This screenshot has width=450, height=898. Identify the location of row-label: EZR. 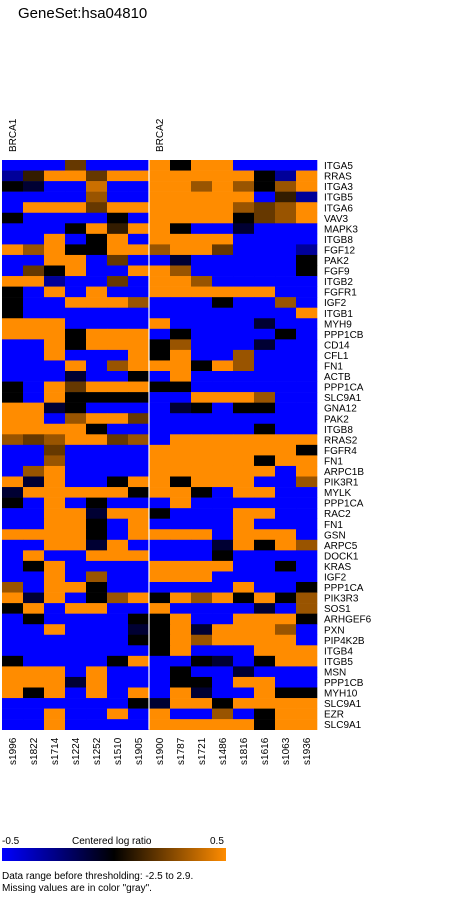
(334, 715).